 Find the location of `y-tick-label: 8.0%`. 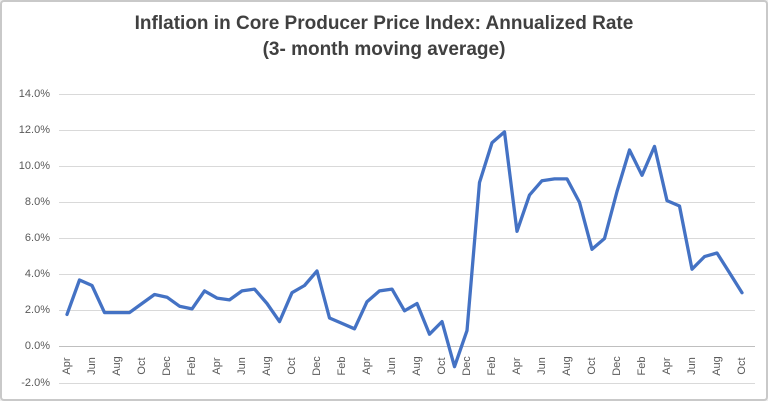

y-tick-label: 8.0% is located at coordinates (37, 201).